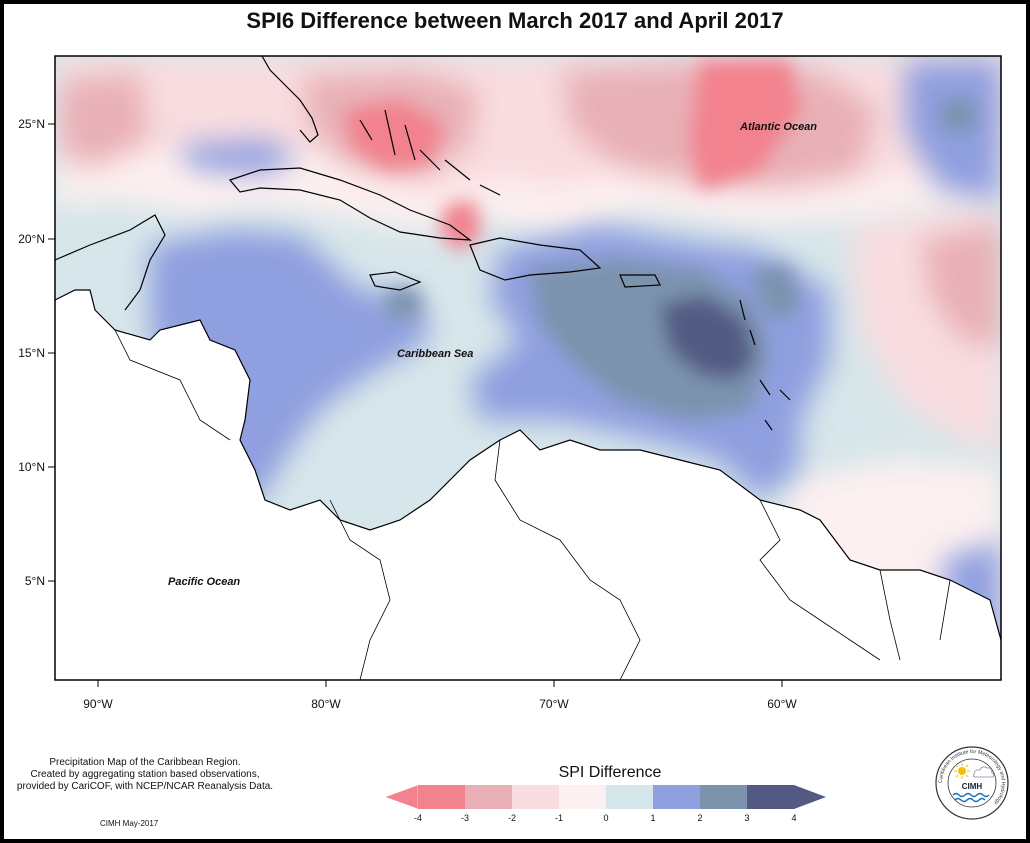 The image size is (1030, 843). What do you see at coordinates (640, 281) in the screenshot?
I see `coastline-puerto-rico` at bounding box center [640, 281].